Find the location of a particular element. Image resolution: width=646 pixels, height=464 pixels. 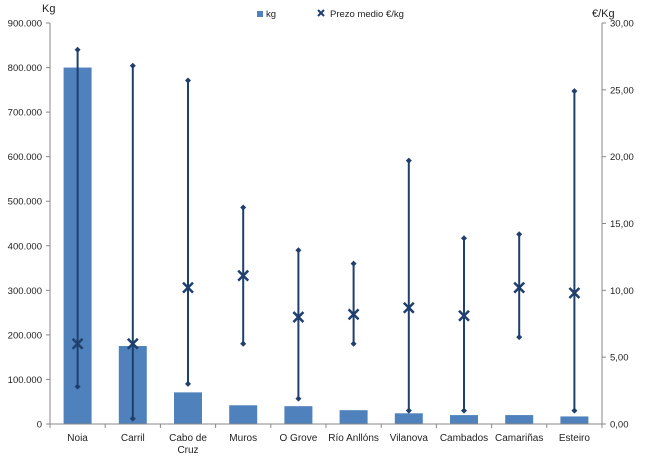

category-label: Carril is located at coordinates (133, 438).